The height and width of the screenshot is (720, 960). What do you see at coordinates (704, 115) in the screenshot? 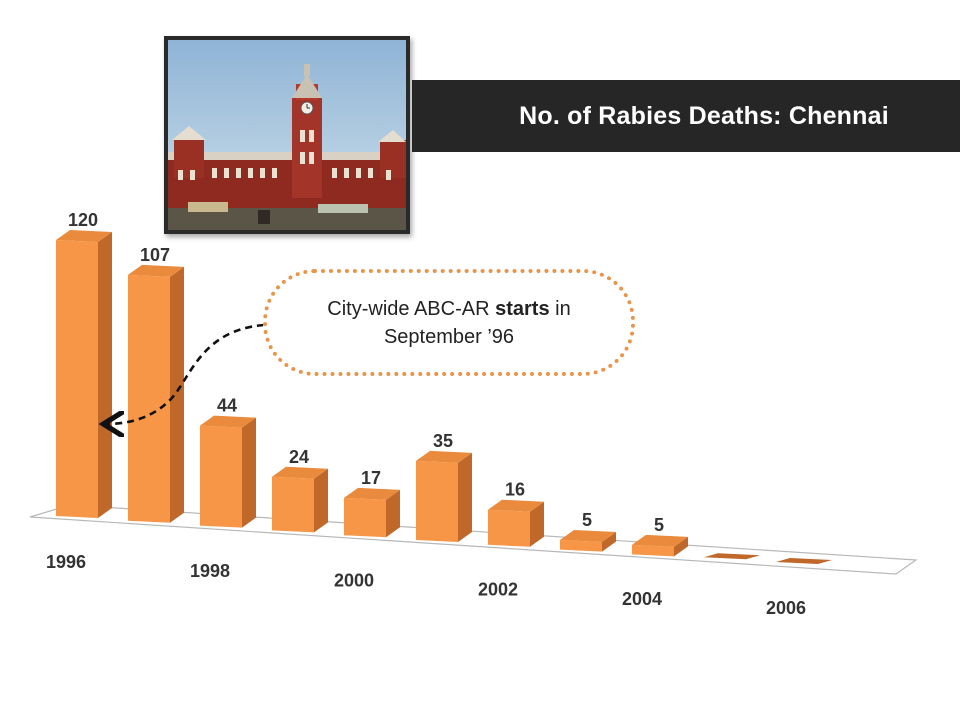
I see `page-title: No. of Rabies Deaths: Chennai` at bounding box center [704, 115].